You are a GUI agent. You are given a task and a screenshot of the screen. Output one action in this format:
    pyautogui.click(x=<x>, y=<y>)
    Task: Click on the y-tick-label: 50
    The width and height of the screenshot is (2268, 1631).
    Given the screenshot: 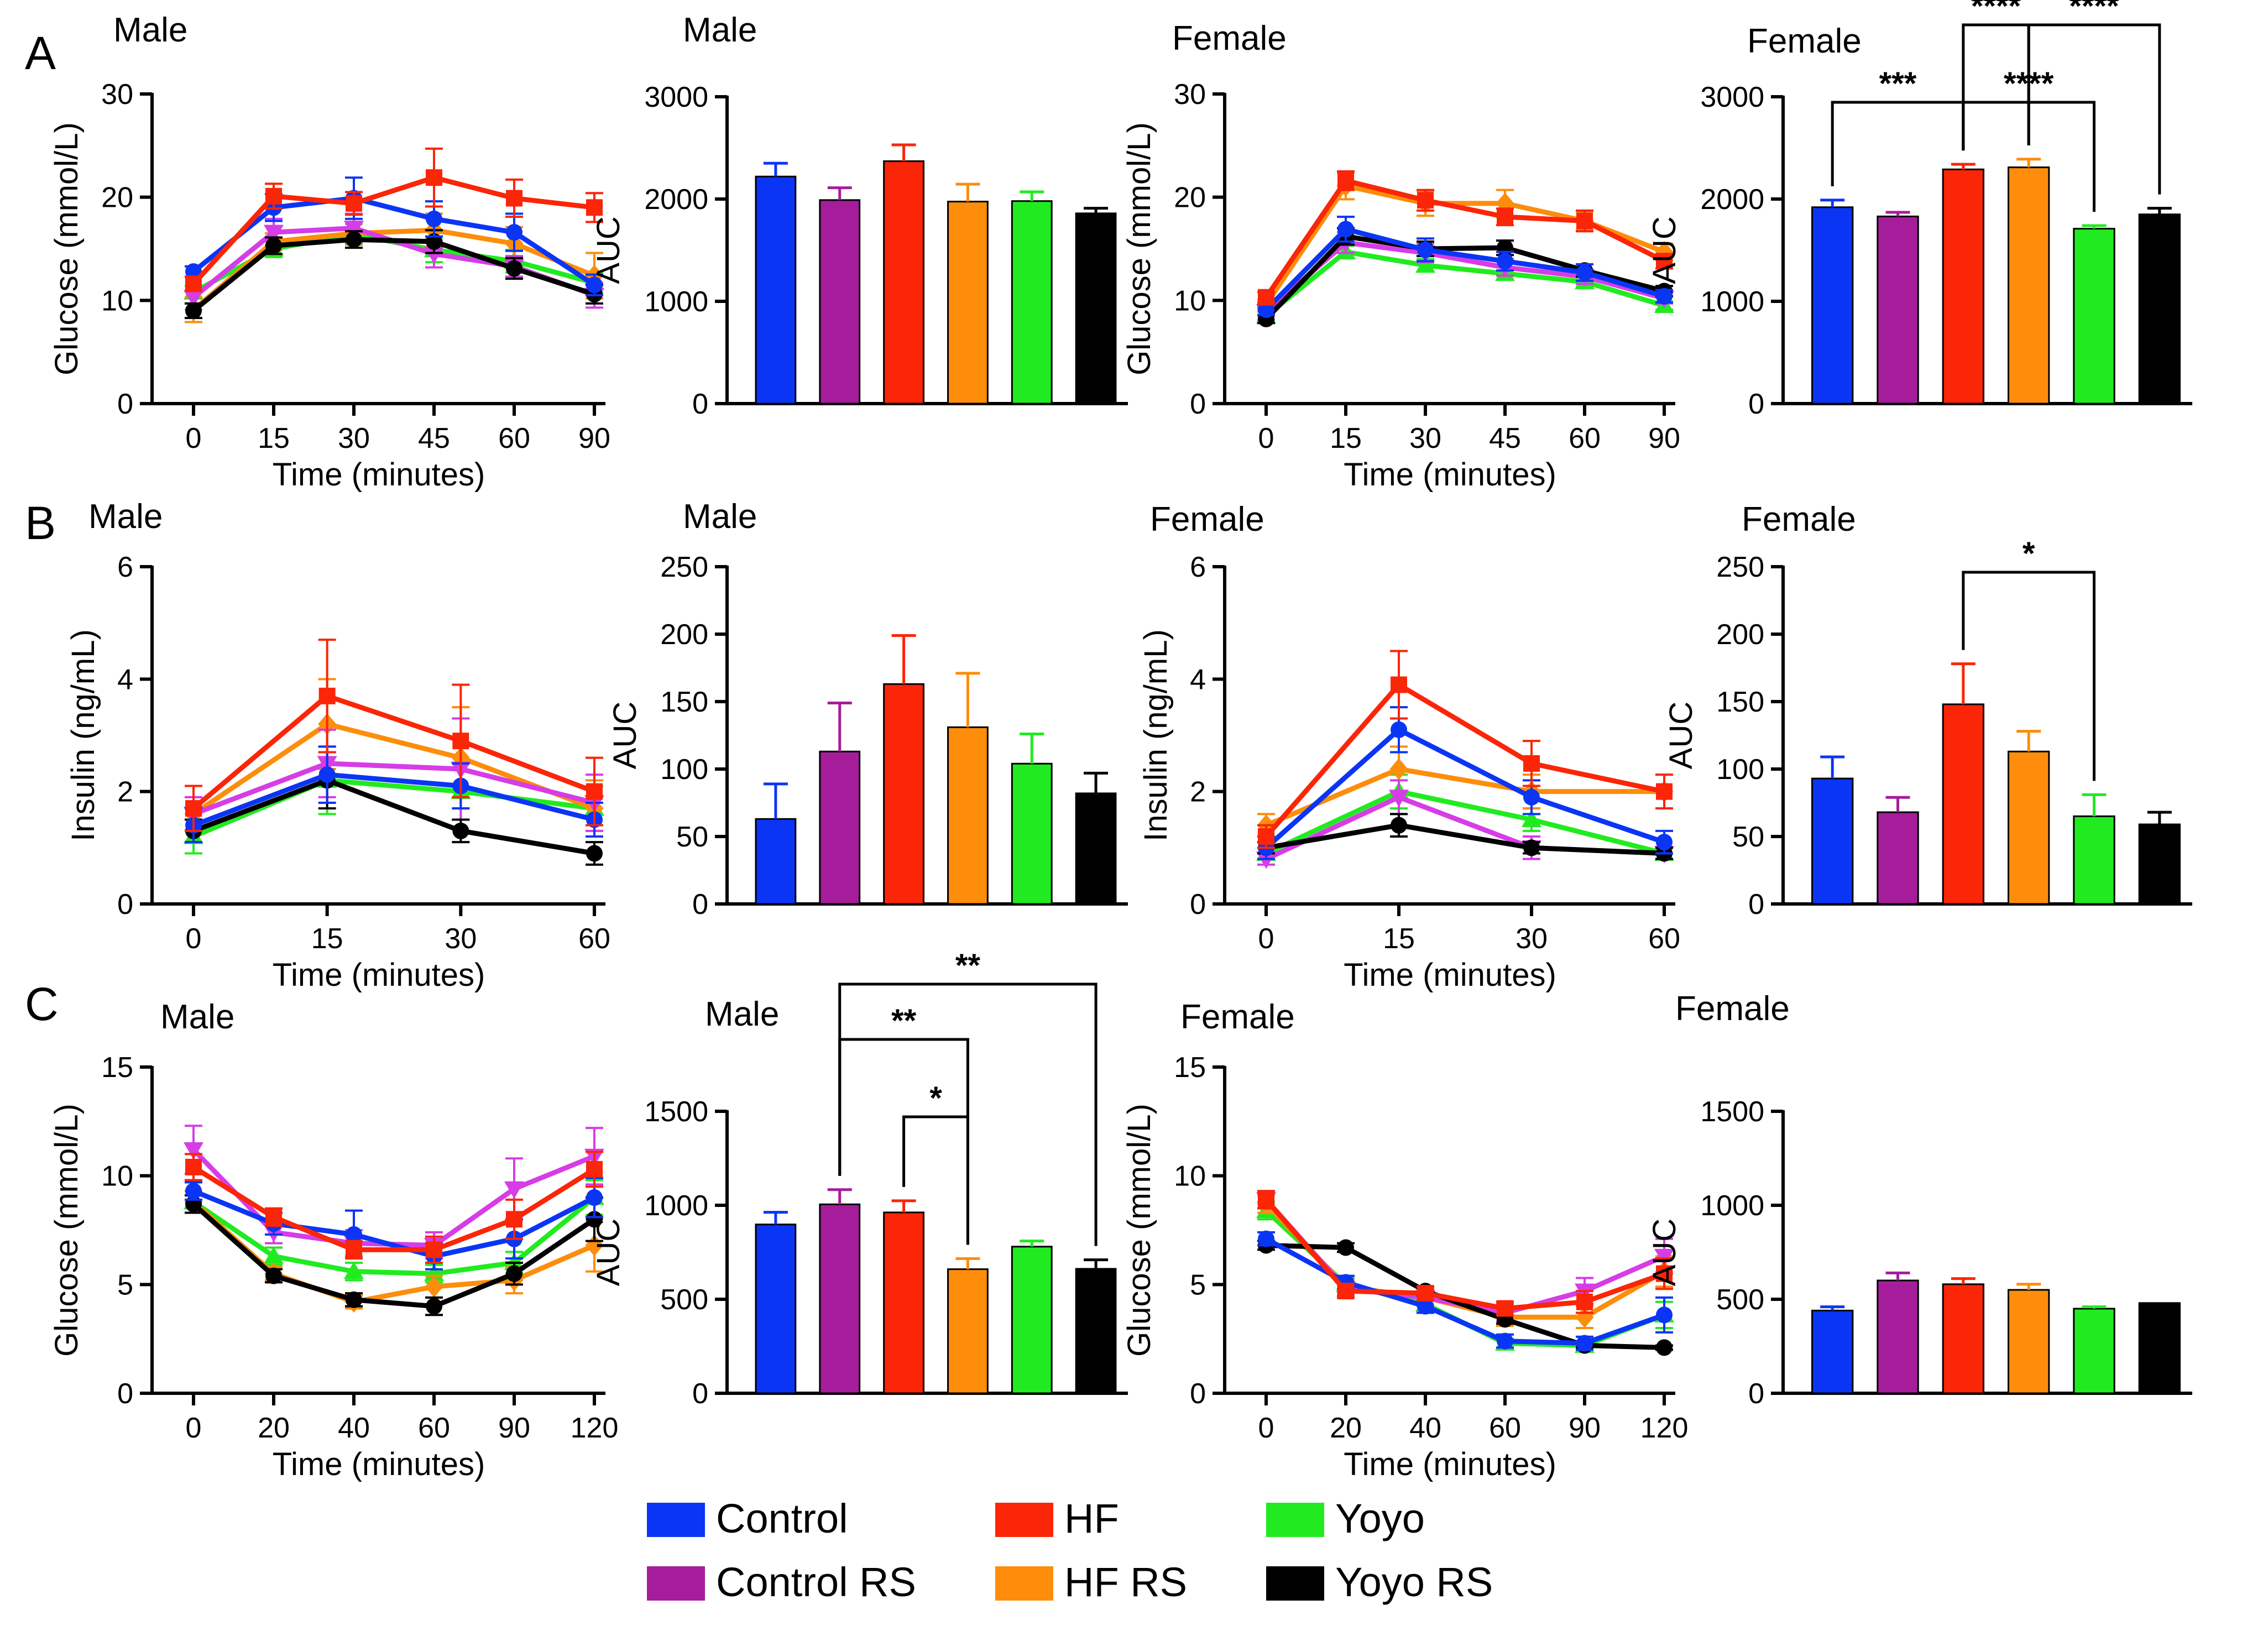 What is the action you would take?
    pyautogui.click(x=692, y=837)
    